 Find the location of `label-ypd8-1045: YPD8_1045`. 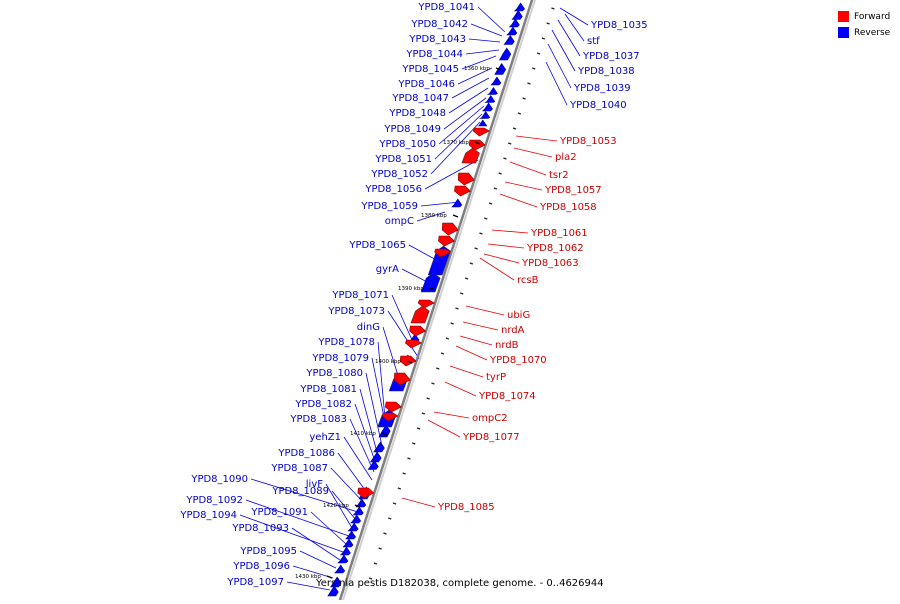

label-ypd8-1045: YPD8_1045 is located at coordinates (430, 69).